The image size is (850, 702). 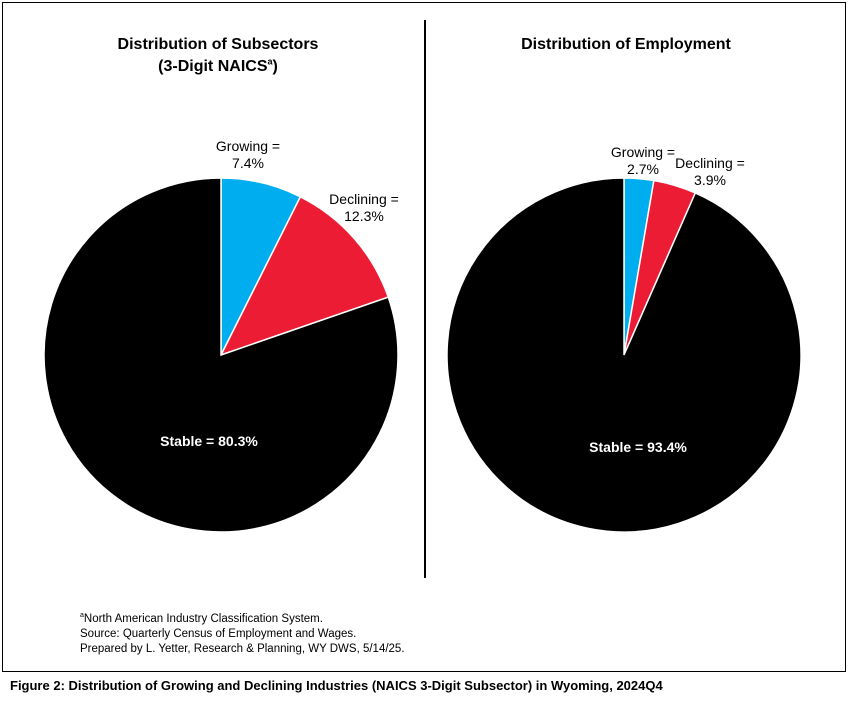 I want to click on footnote-marker: a, so click(x=82, y=616).